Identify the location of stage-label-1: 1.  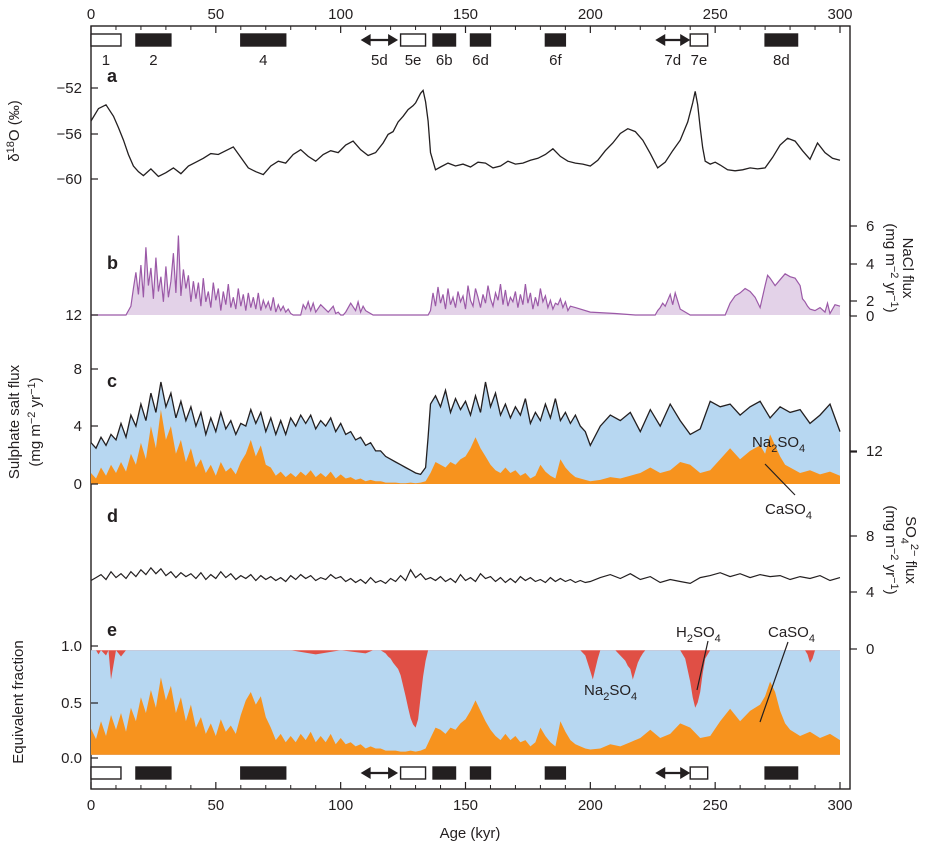
(106, 60).